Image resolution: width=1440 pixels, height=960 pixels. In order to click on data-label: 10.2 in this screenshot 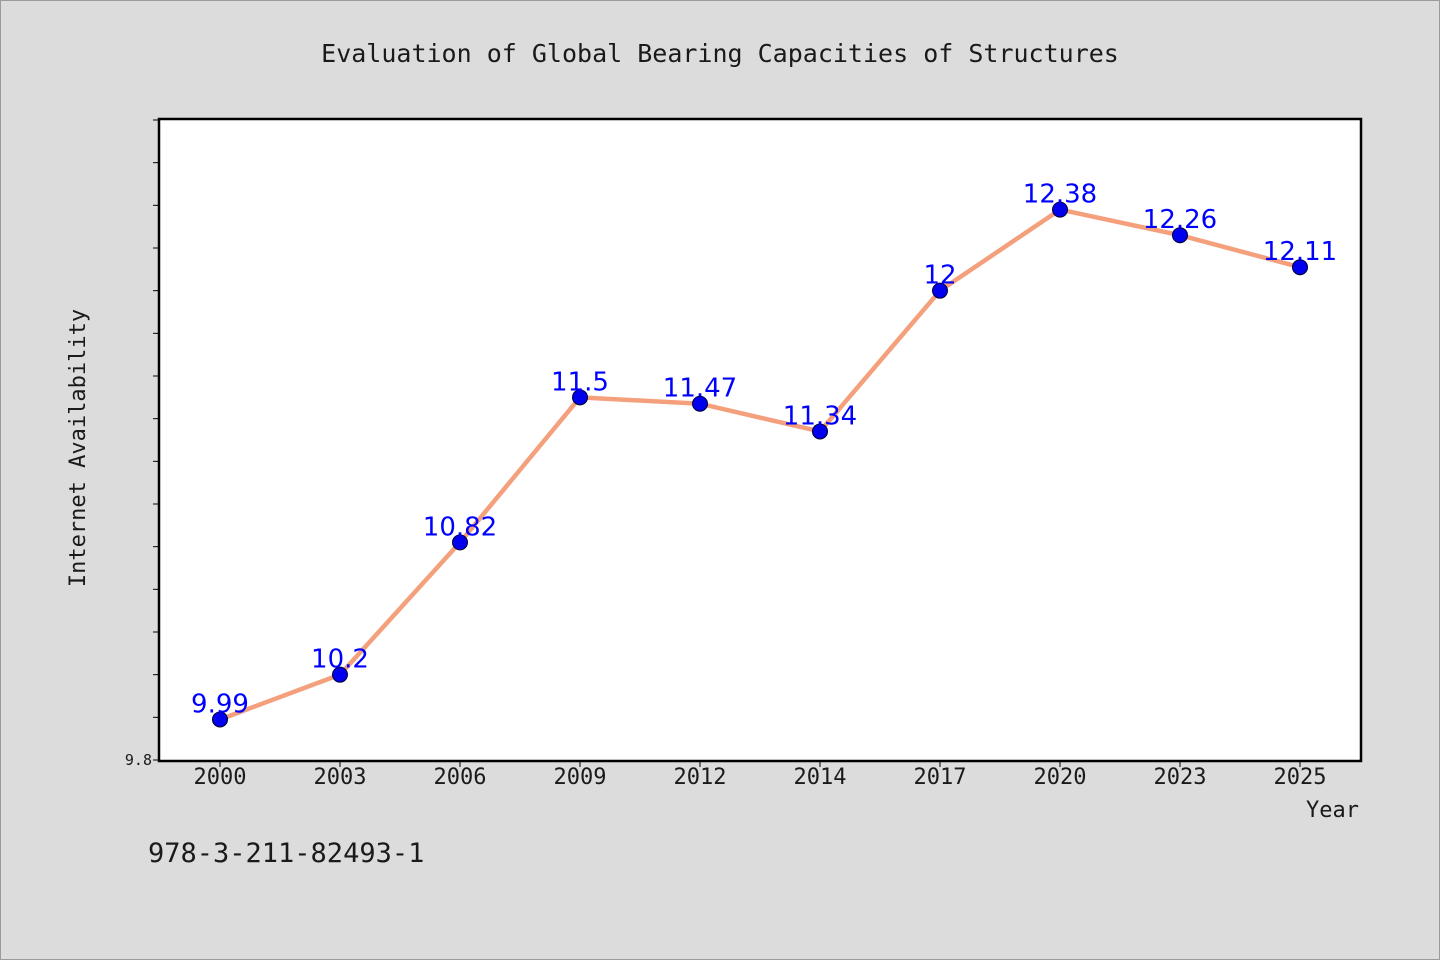, I will do `click(340, 660)`.